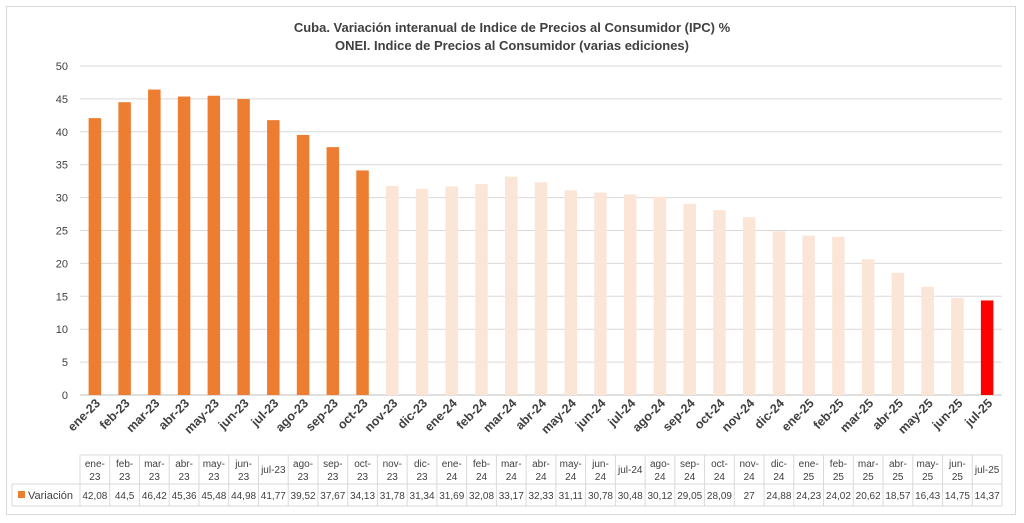  What do you see at coordinates (738, 415) in the screenshot?
I see `x-tick-label: nov-24` at bounding box center [738, 415].